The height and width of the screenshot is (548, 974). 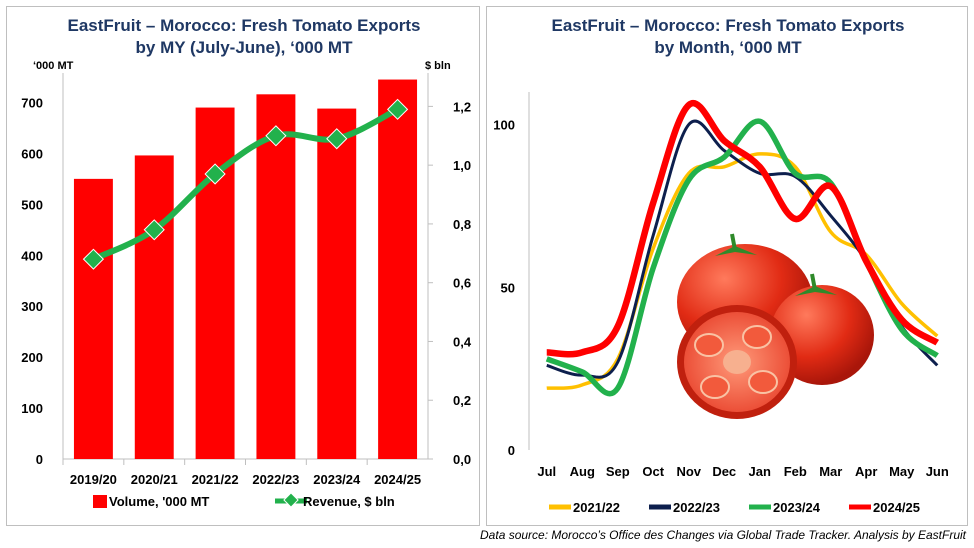 I want to click on legend-volume-label: Volume, '000 MT, so click(x=159, y=501).